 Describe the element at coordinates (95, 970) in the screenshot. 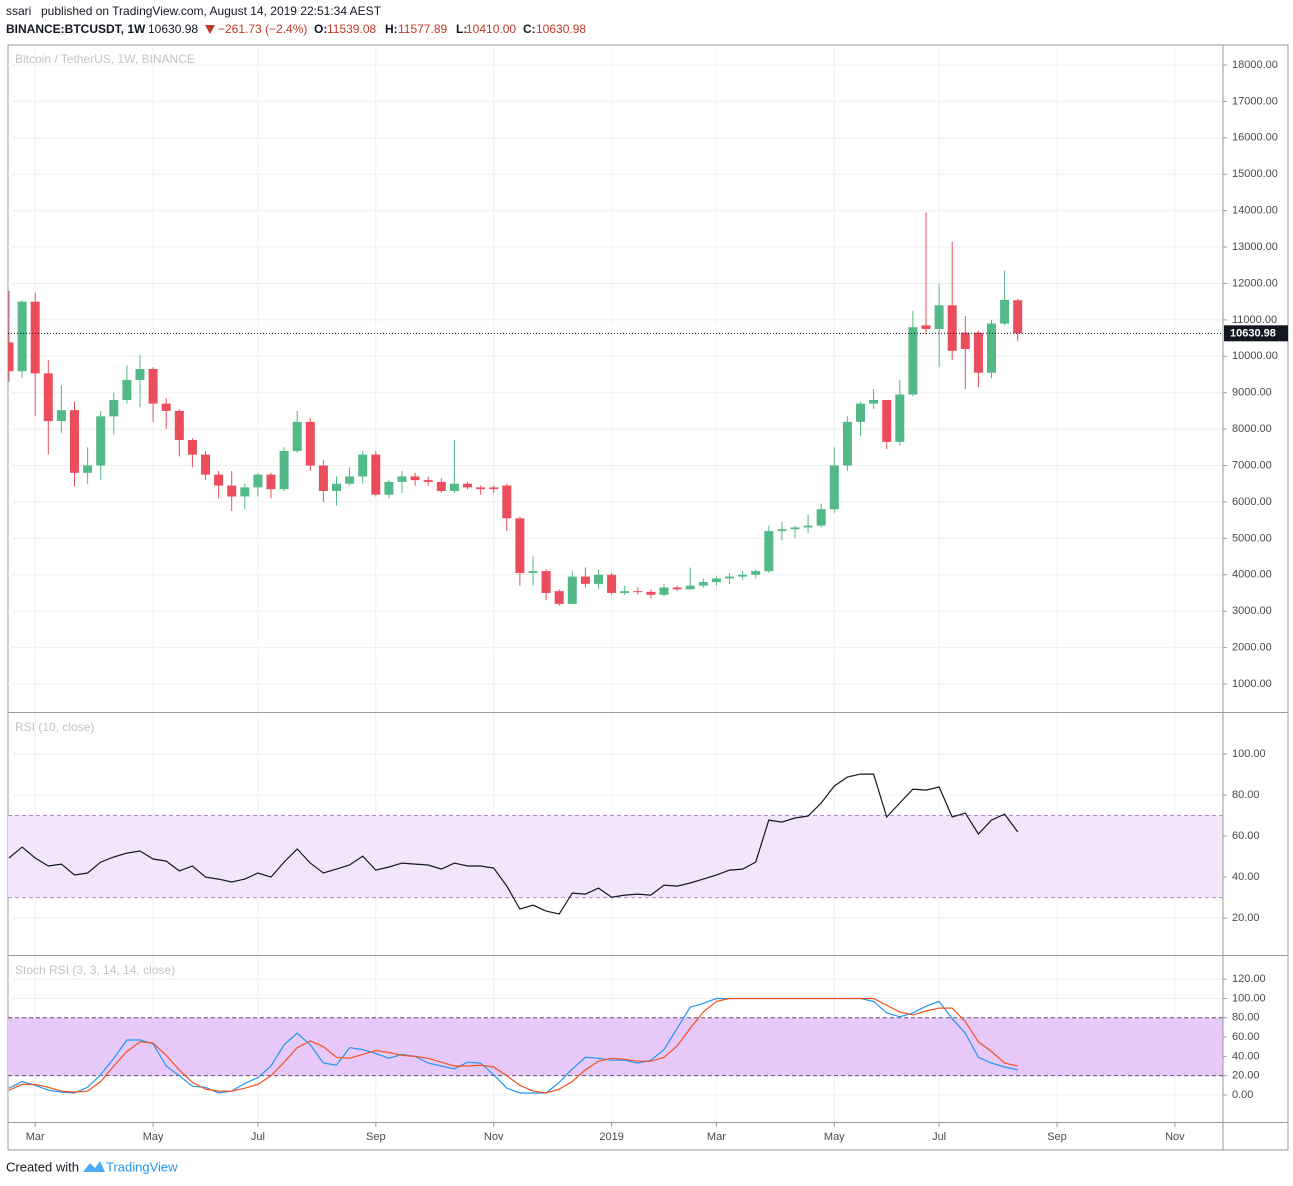

I see `panel-title: Stoch RSI (3, 3, 14, 14, close)` at that location.